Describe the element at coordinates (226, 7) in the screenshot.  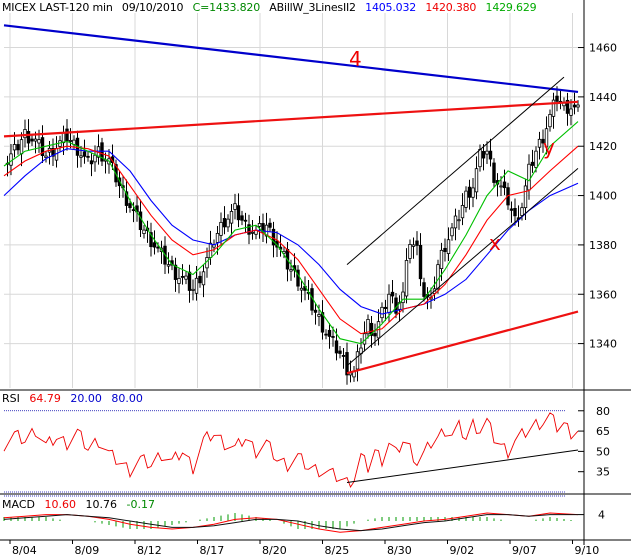
I see `close-label: C=1433.820` at that location.